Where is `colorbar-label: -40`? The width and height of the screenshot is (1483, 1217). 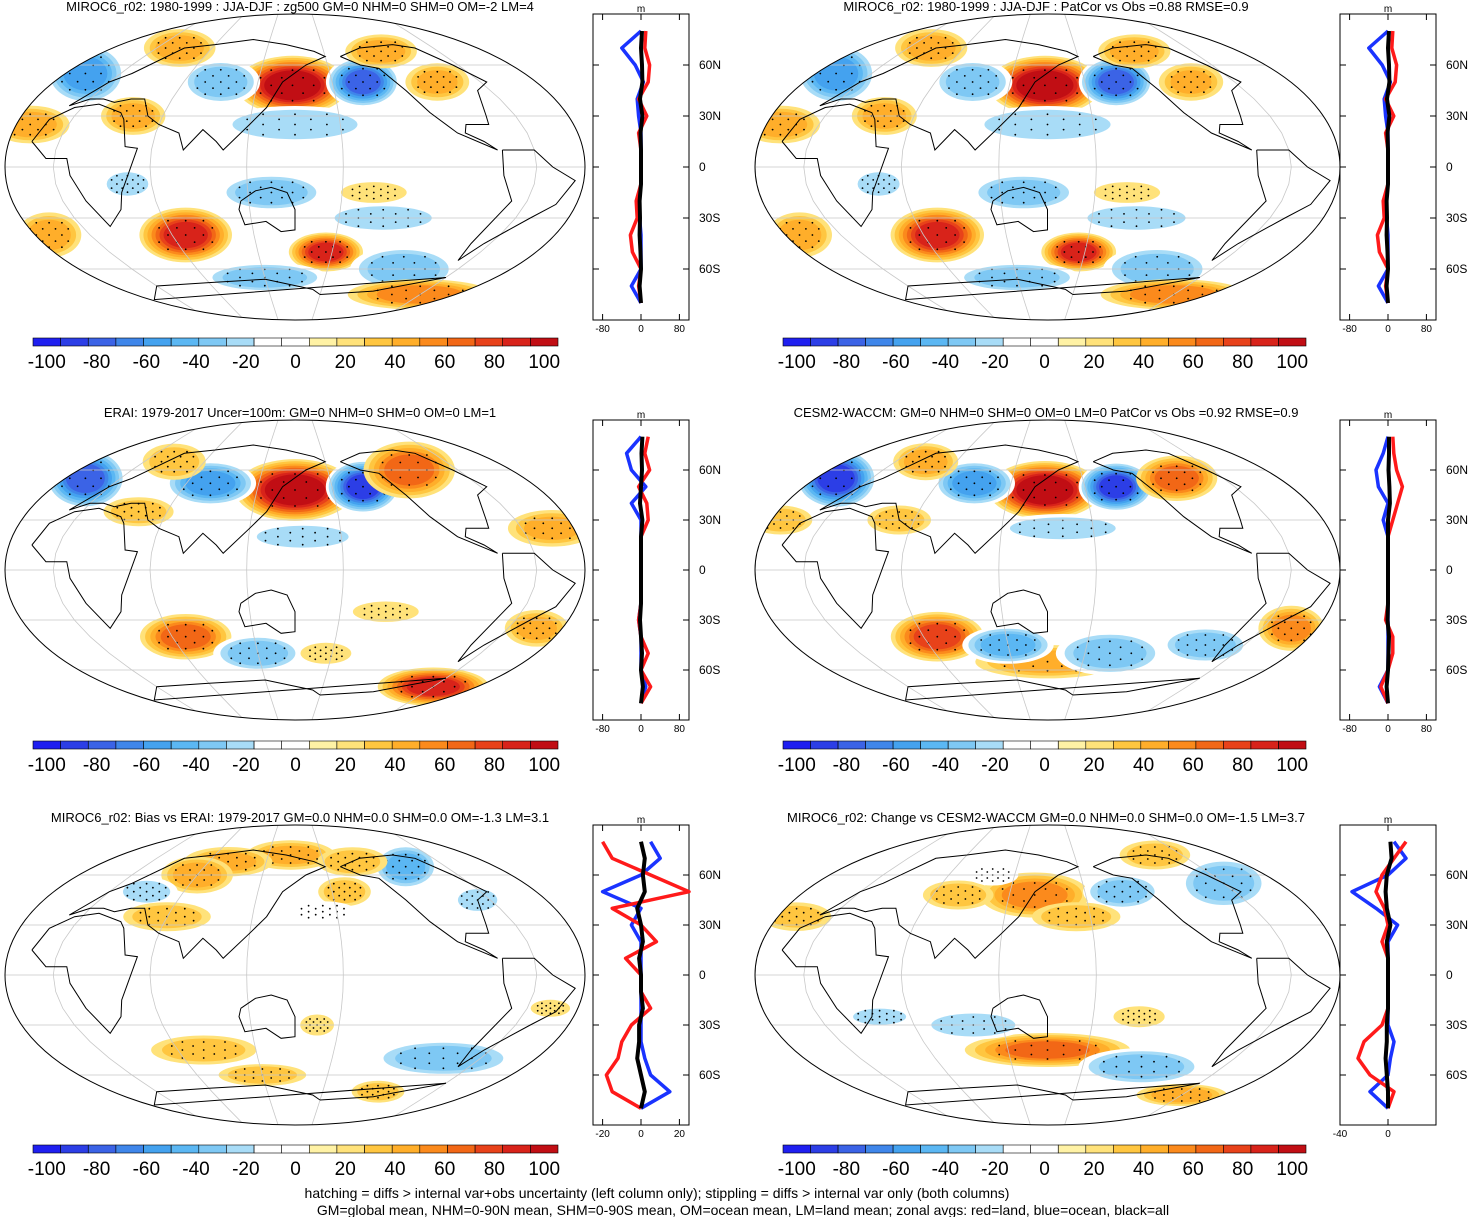 colorbar-label: -40 is located at coordinates (195, 1169).